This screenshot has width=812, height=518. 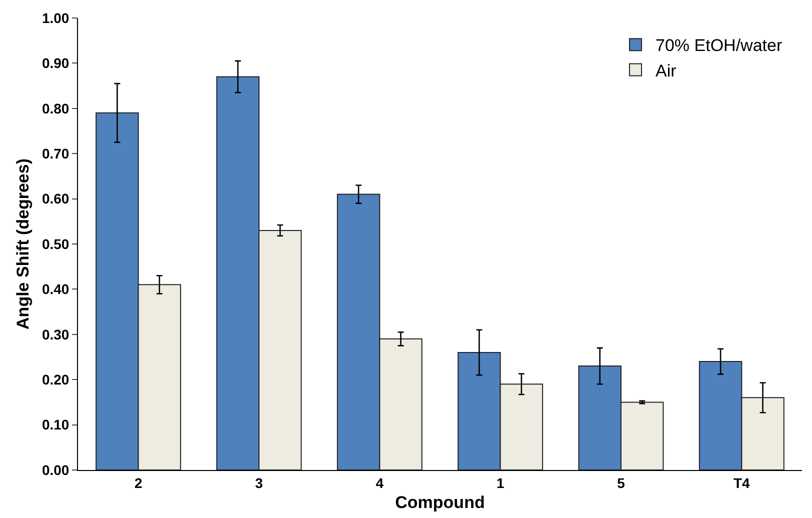 I want to click on y-tick-label: 0.30, so click(x=56, y=334).